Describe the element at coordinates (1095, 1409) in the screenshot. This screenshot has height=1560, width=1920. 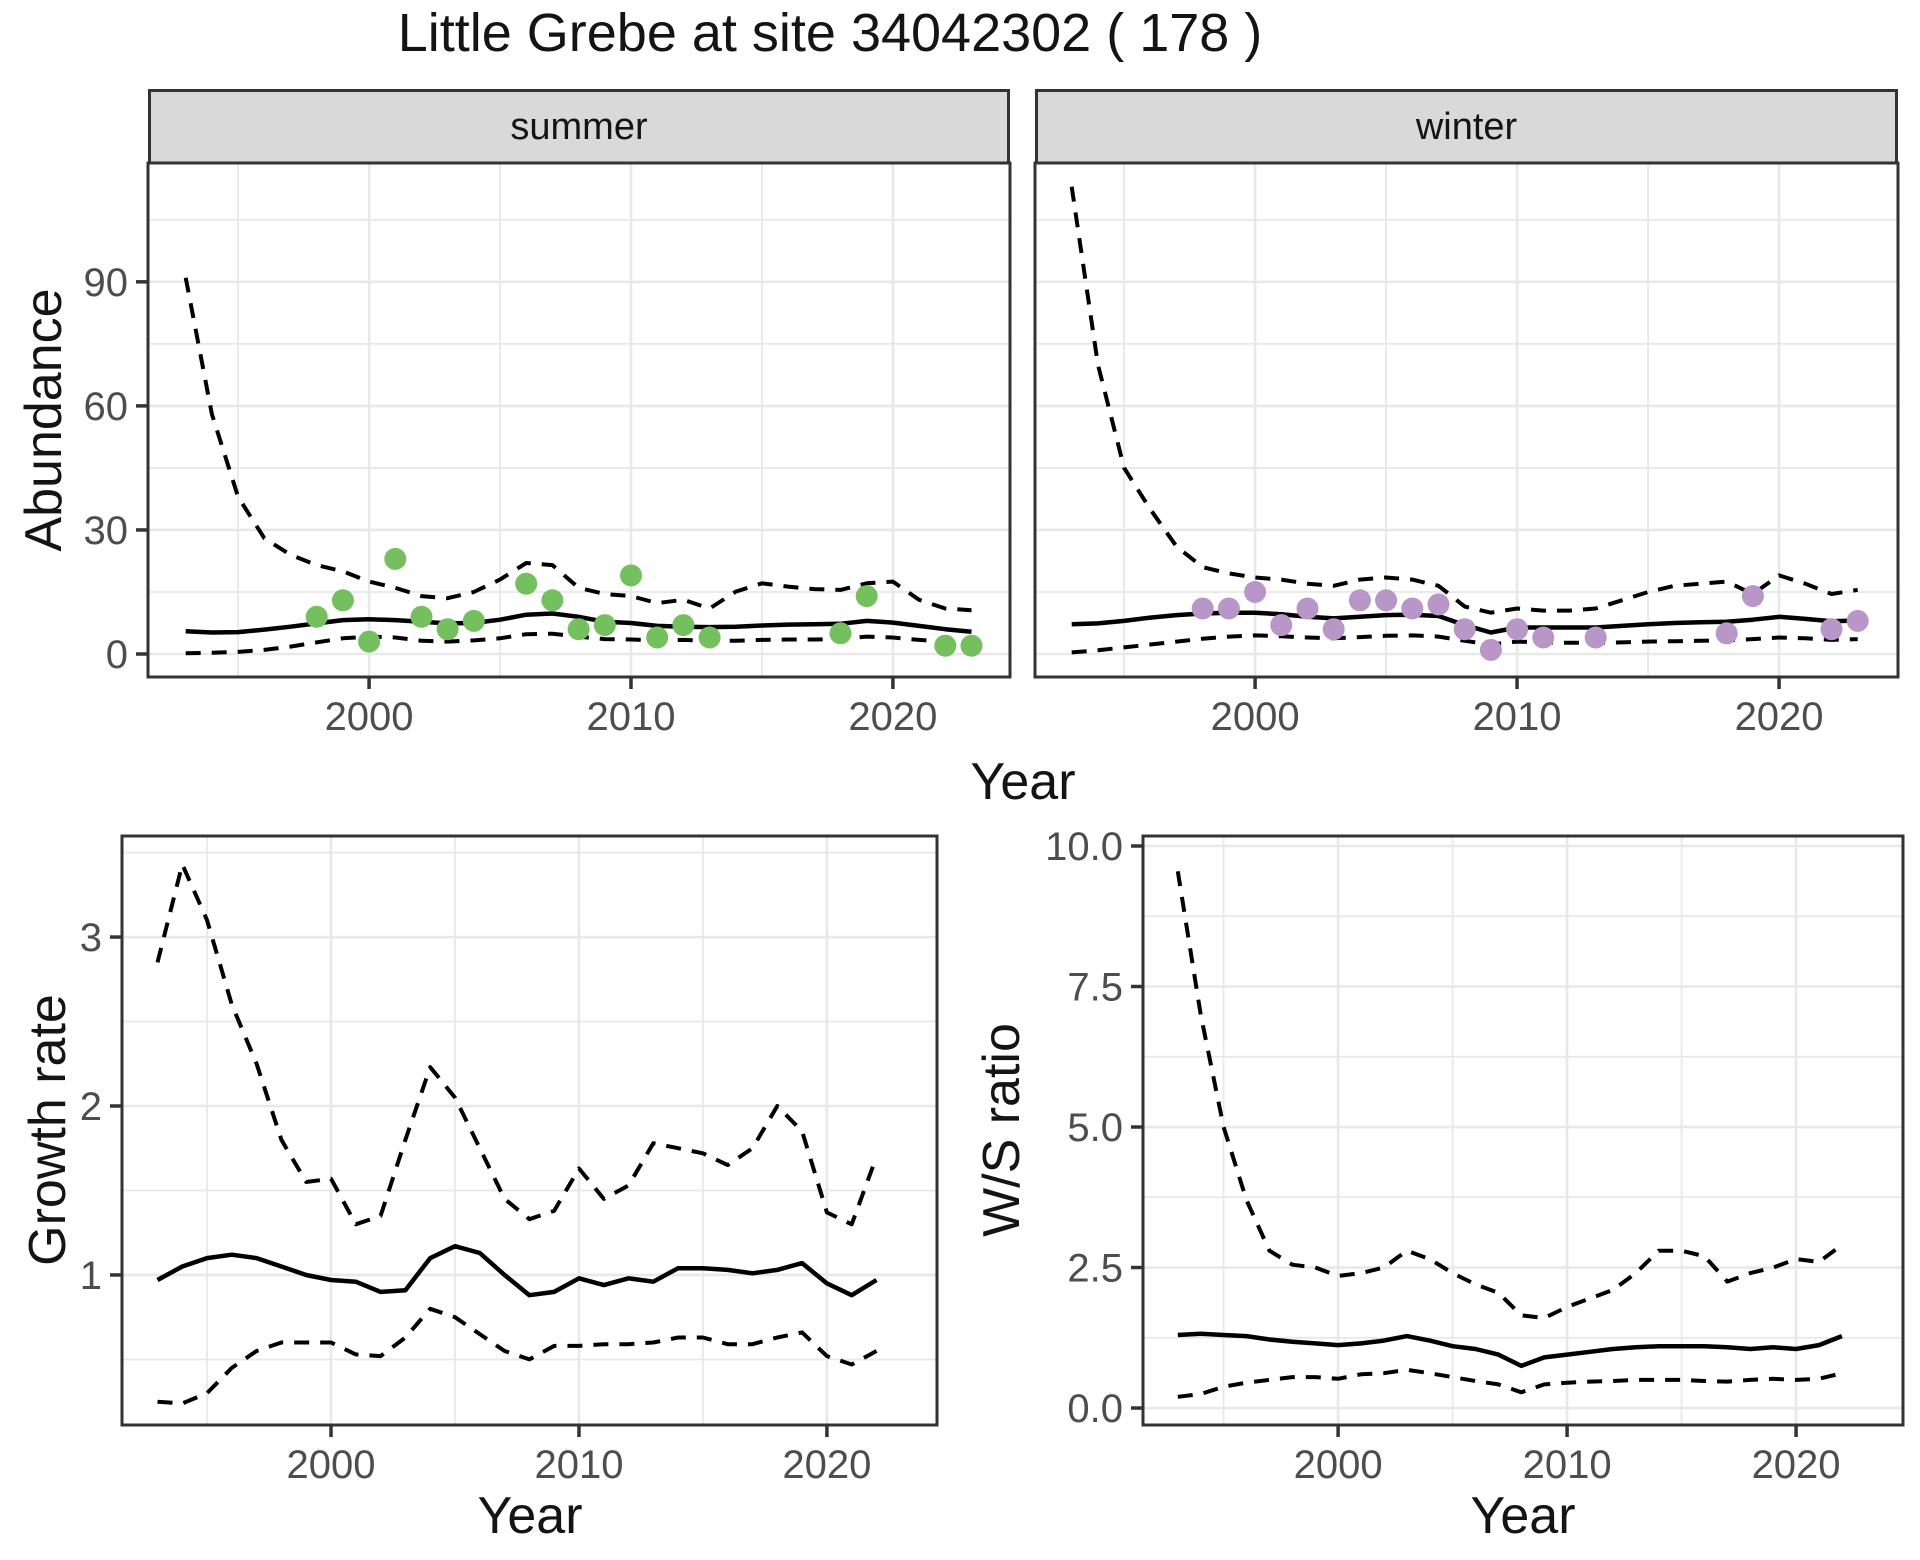
I see `y-tick-label: 0.0` at that location.